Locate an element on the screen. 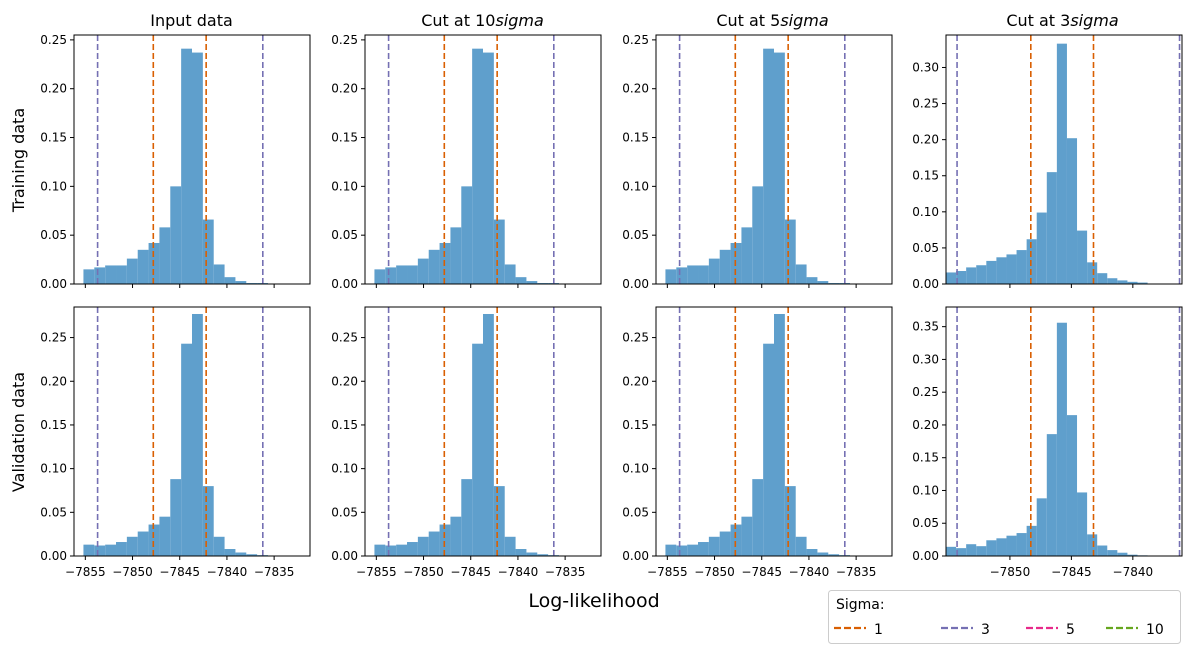 The width and height of the screenshot is (1191, 653). x-tick-label: −7855 is located at coordinates (376, 572).